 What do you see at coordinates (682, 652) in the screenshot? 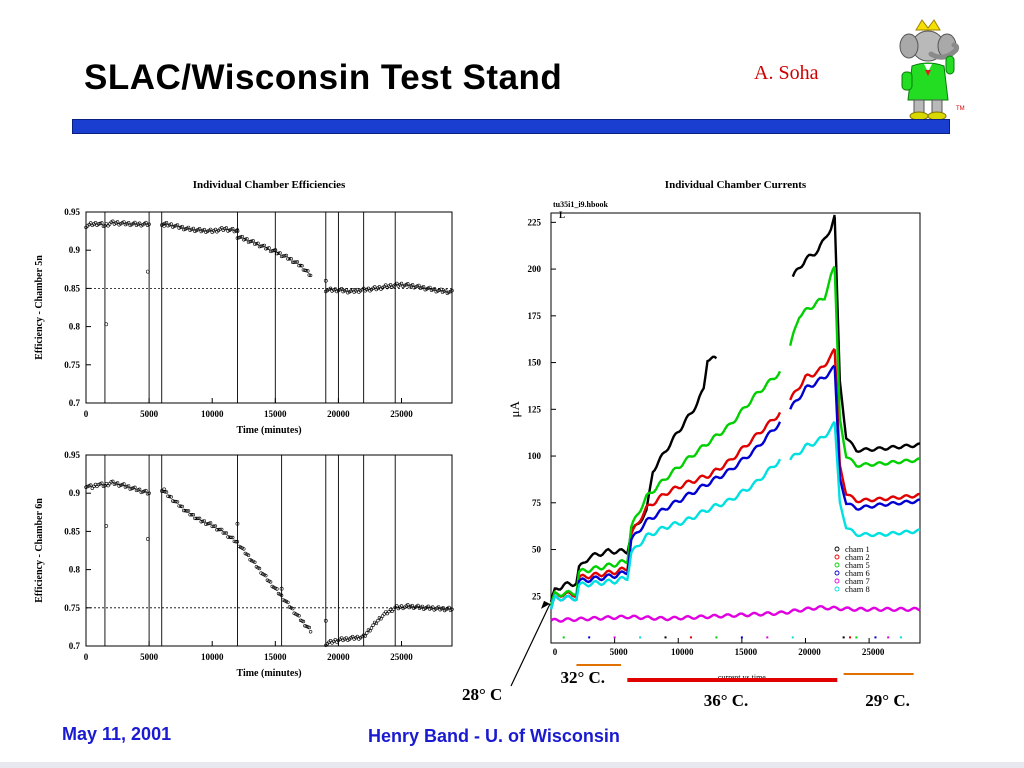
I see `x-tick-label: 10000` at bounding box center [682, 652].